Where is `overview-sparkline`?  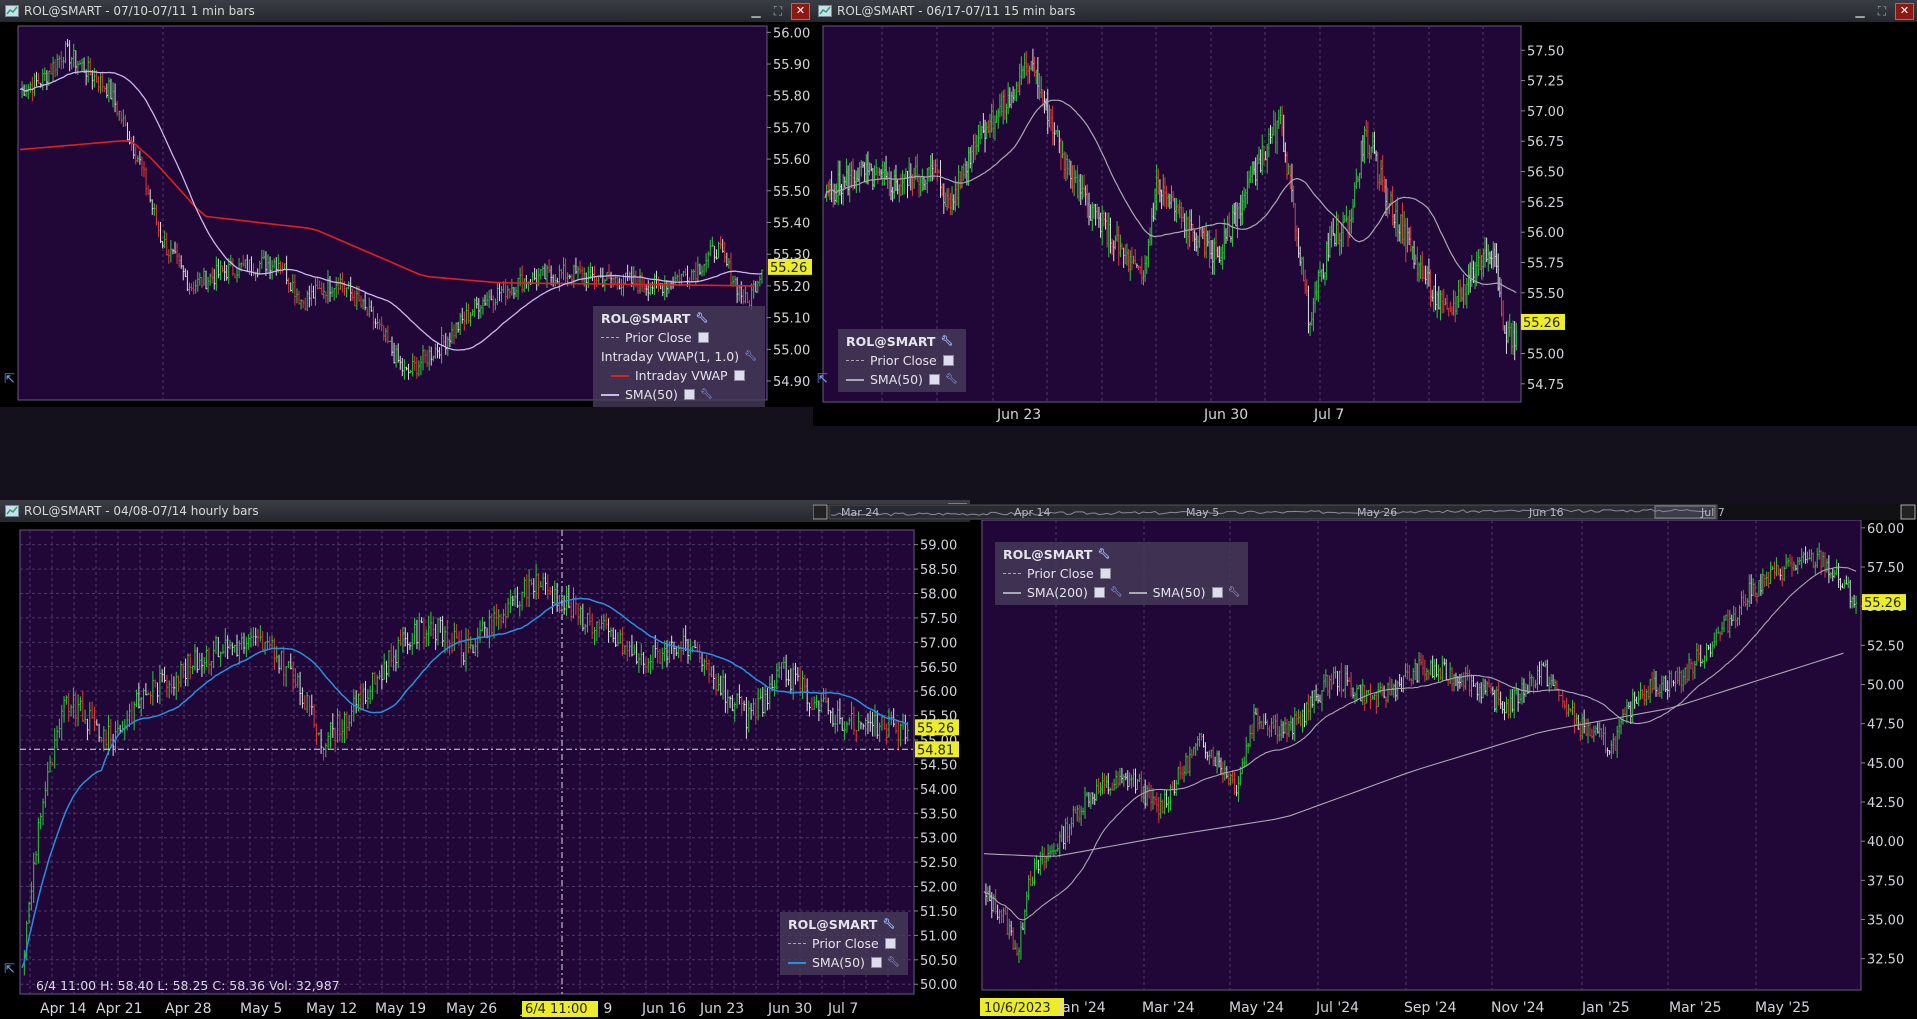
overview-sparkline is located at coordinates (1269, 512).